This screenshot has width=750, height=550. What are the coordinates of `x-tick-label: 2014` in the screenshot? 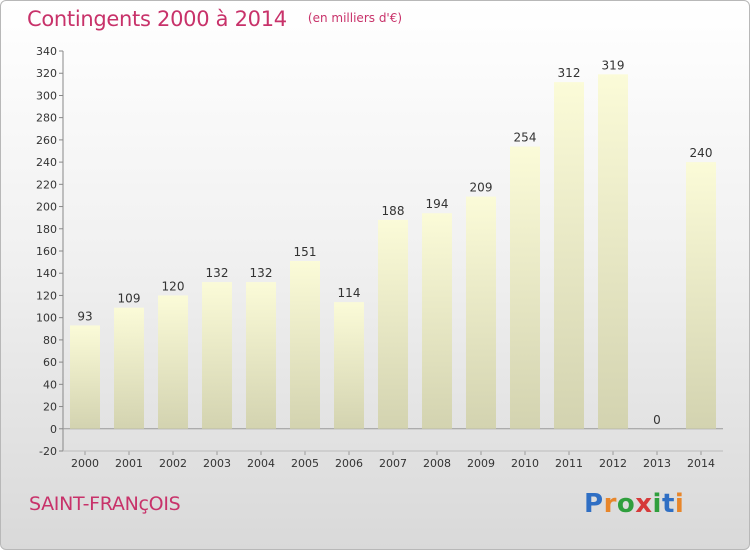 It's located at (701, 463).